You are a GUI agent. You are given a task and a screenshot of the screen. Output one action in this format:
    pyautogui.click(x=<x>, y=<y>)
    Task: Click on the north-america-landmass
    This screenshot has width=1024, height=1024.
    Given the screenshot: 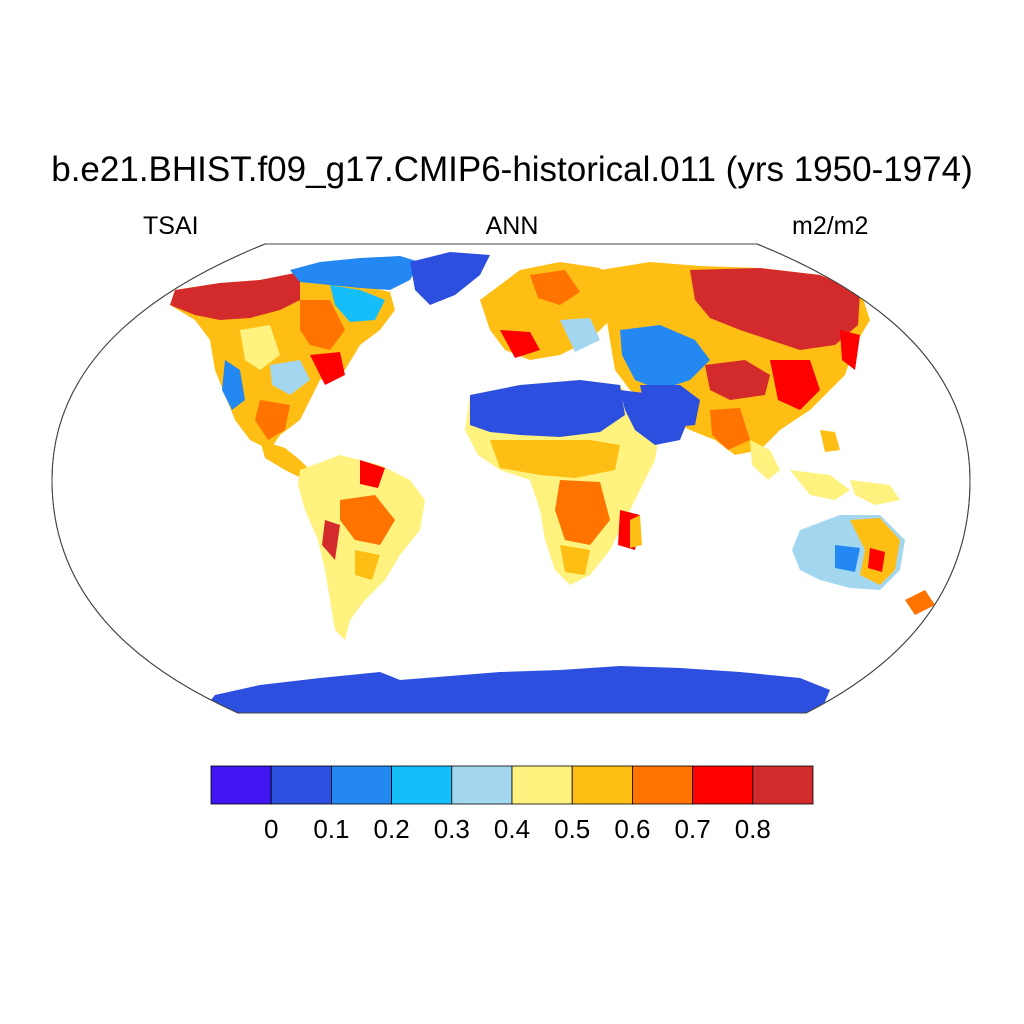 What is the action you would take?
    pyautogui.click(x=282, y=361)
    